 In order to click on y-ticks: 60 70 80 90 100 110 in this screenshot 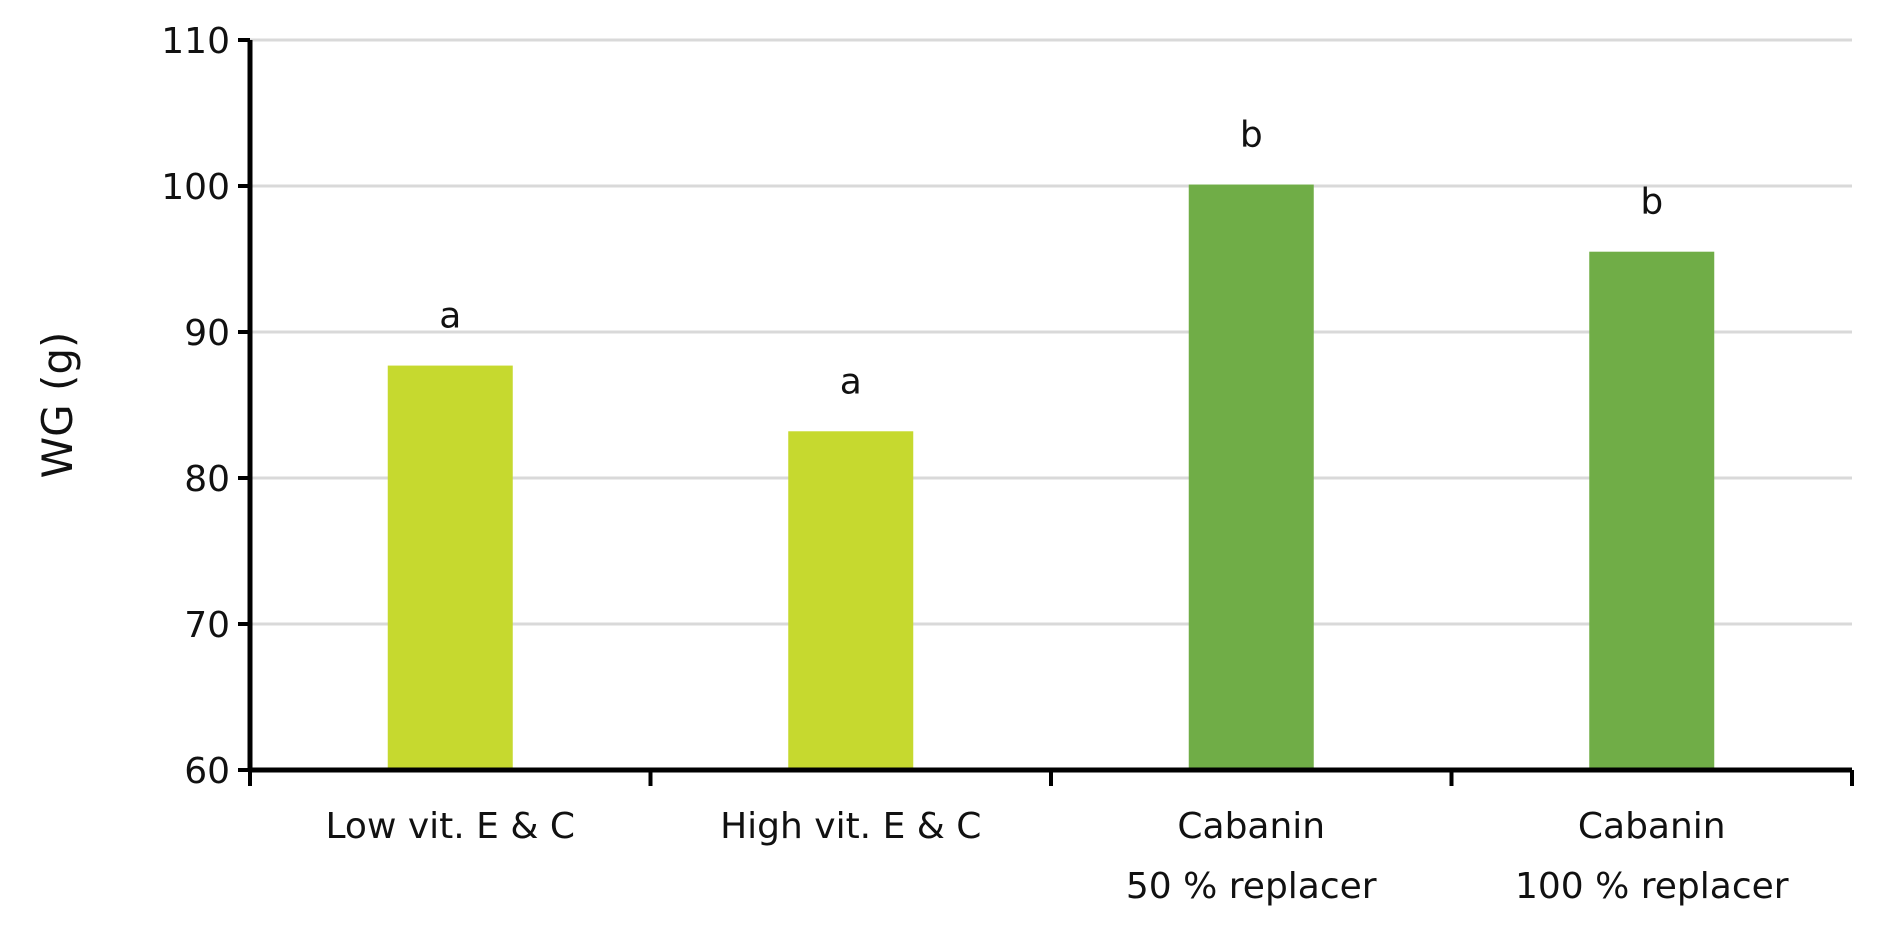, I will do `click(205, 406)`.